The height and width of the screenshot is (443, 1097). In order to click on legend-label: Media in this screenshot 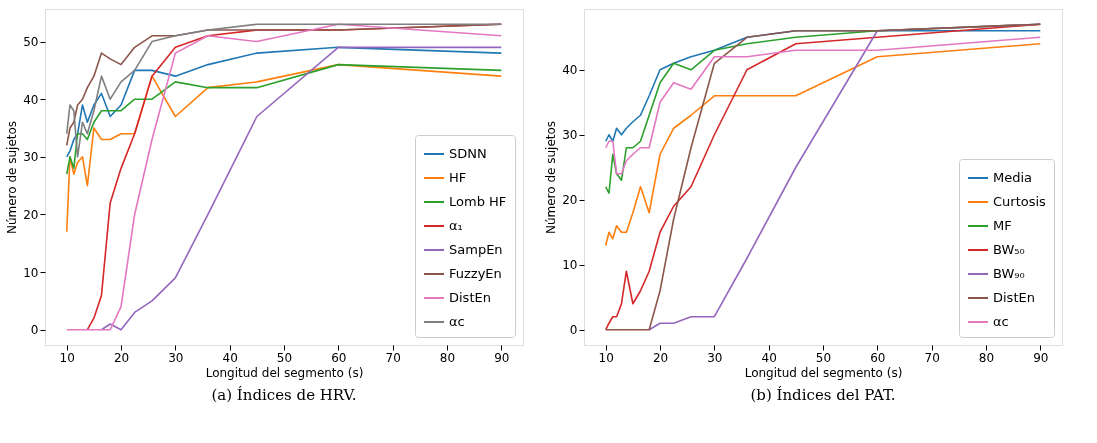, I will do `click(1013, 177)`.